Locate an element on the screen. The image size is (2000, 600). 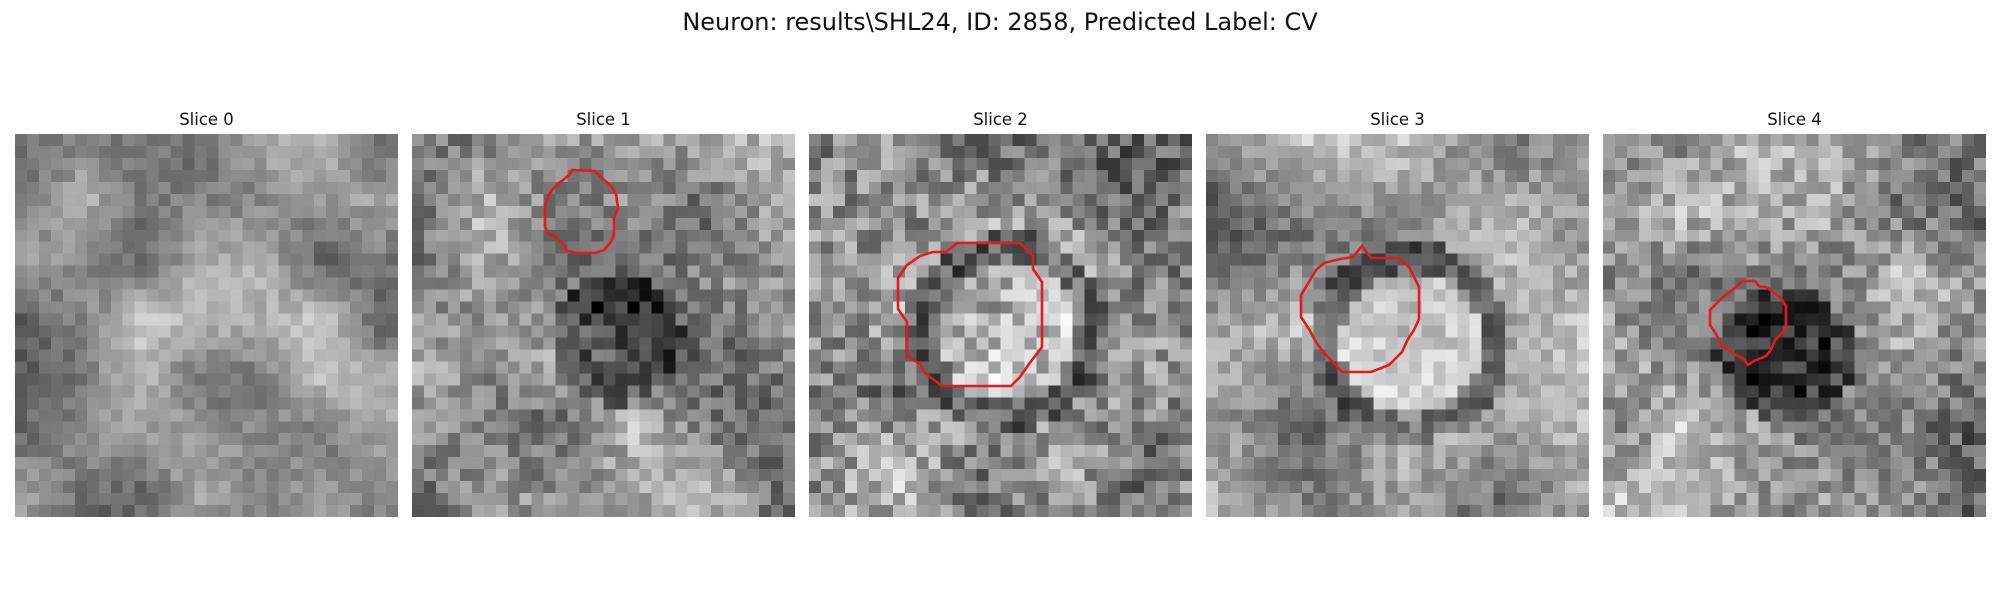
slice-title: Slice 4 is located at coordinates (1794, 119).